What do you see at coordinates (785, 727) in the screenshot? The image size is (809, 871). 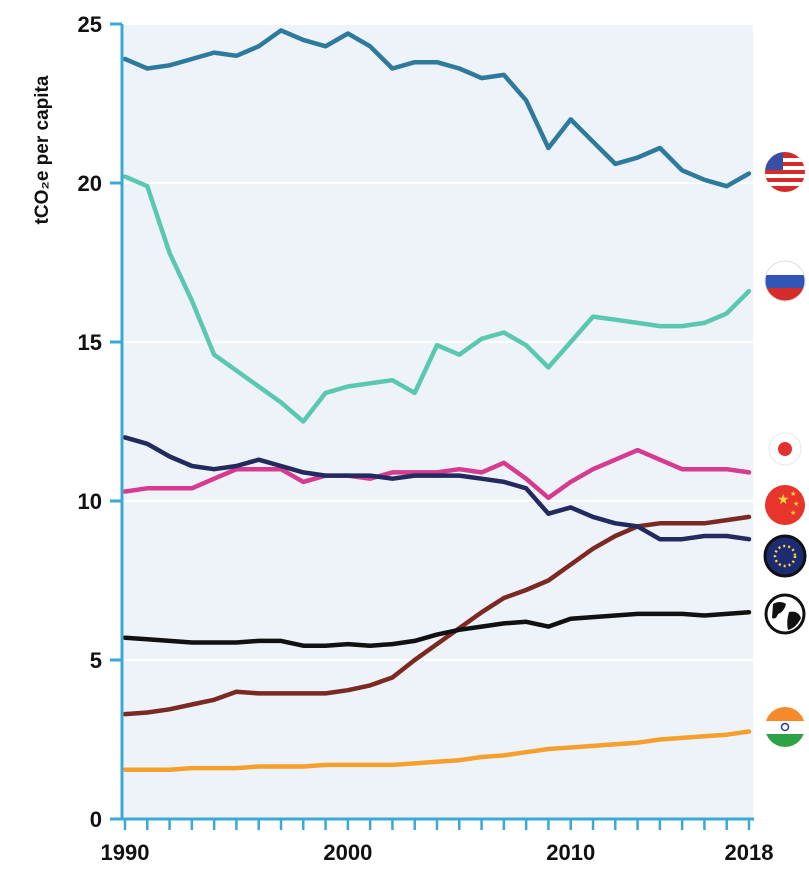 I see `india-flag-icon` at bounding box center [785, 727].